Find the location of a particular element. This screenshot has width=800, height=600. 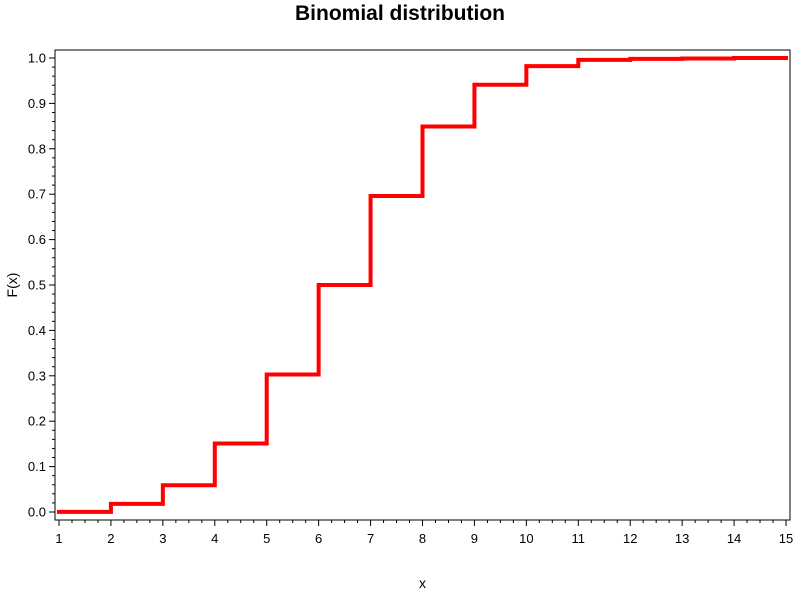

y-tick-label: 0.3 is located at coordinates (37, 375).